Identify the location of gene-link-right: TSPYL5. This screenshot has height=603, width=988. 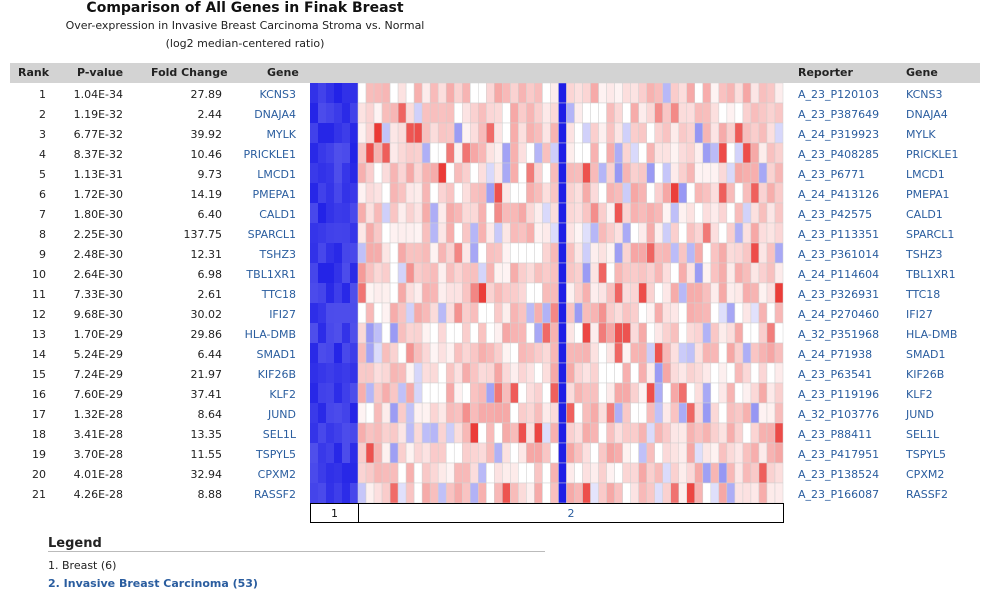
(926, 454).